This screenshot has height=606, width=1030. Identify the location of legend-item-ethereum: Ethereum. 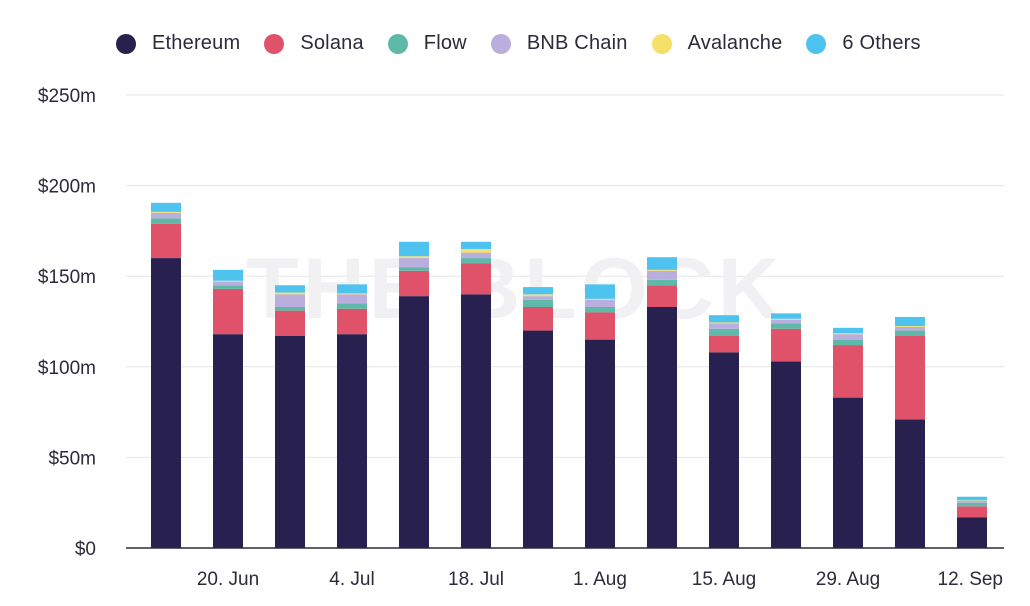
(178, 43).